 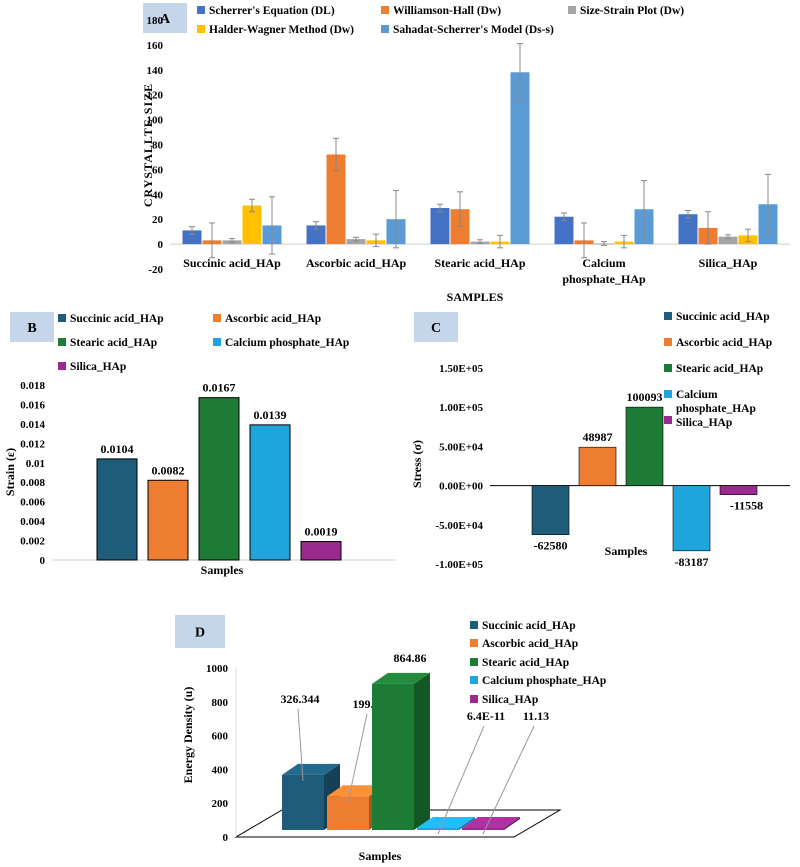 What do you see at coordinates (632, 11) in the screenshot?
I see `legend-a-label-2: Size-Strain Plot (Dw)` at bounding box center [632, 11].